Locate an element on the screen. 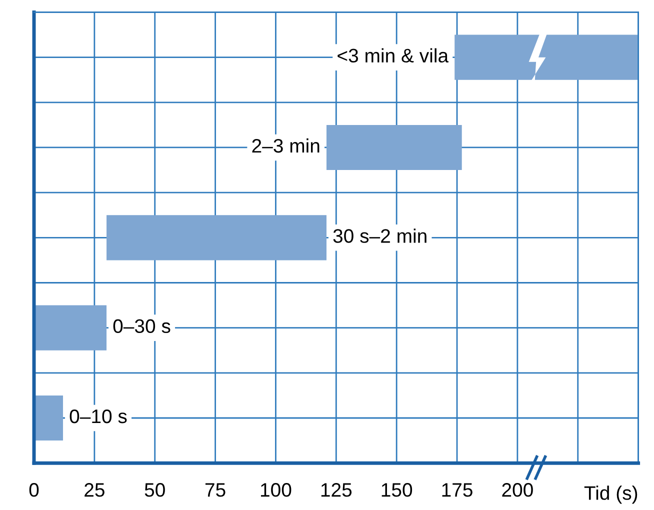  x-tick-label: 75 is located at coordinates (215, 490).